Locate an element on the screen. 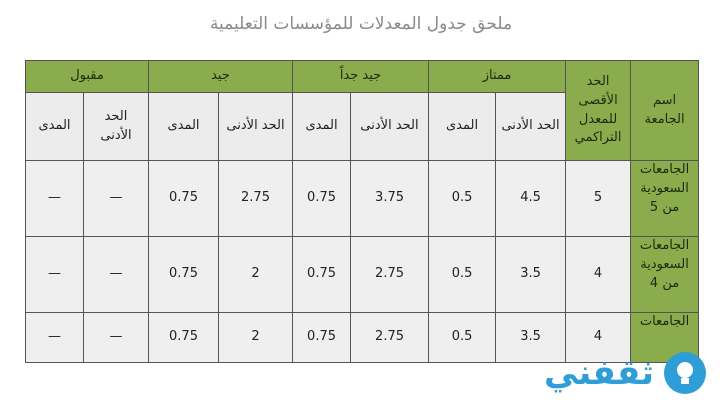 This screenshot has width=722, height=402. table-cell: 3.75 is located at coordinates (390, 198).